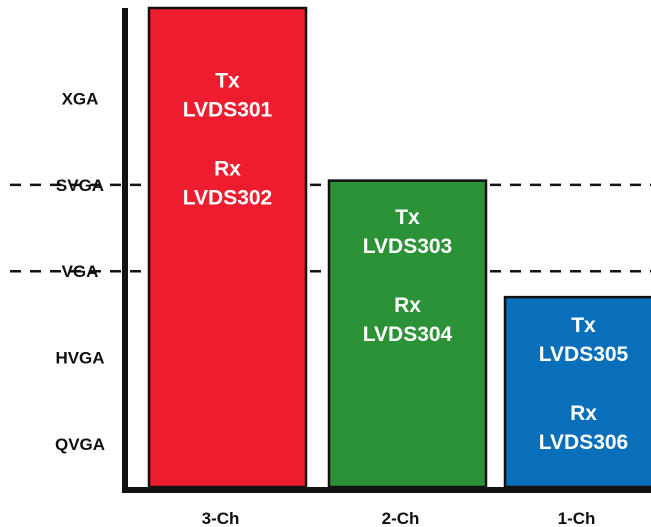 The height and width of the screenshot is (527, 651). Describe the element at coordinates (80, 99) in the screenshot. I see `y-tick-label-xga: XGA` at that location.